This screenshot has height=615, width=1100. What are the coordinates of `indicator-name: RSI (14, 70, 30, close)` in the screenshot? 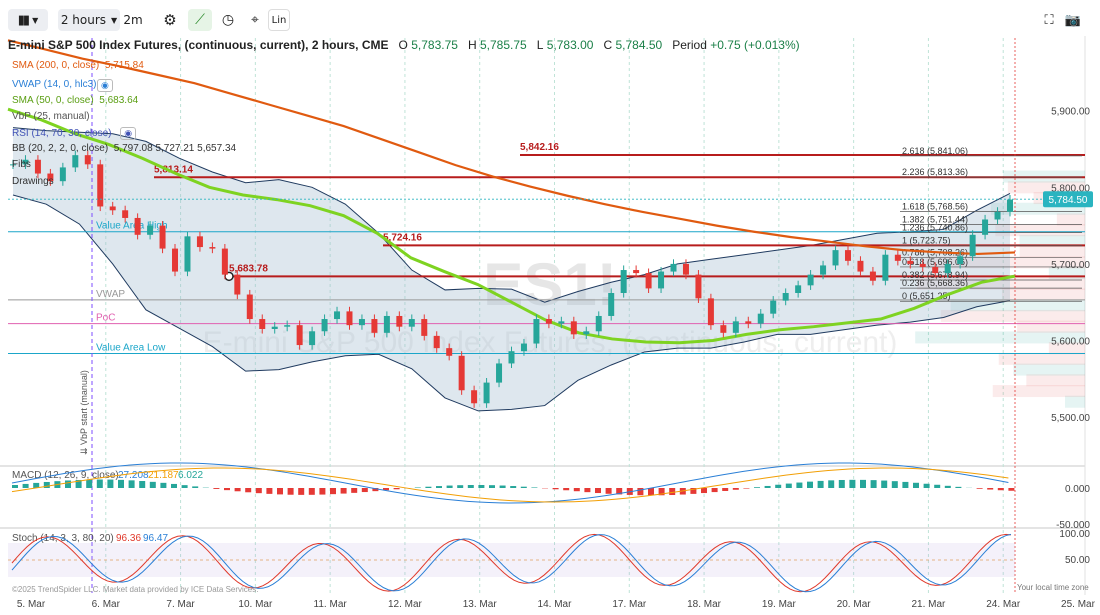 It's located at (62, 133).